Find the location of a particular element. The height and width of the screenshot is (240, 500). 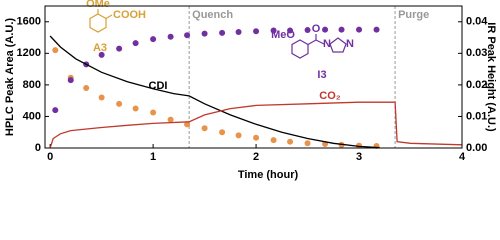

y2-tick-label: 0.04 is located at coordinates (477, 22).